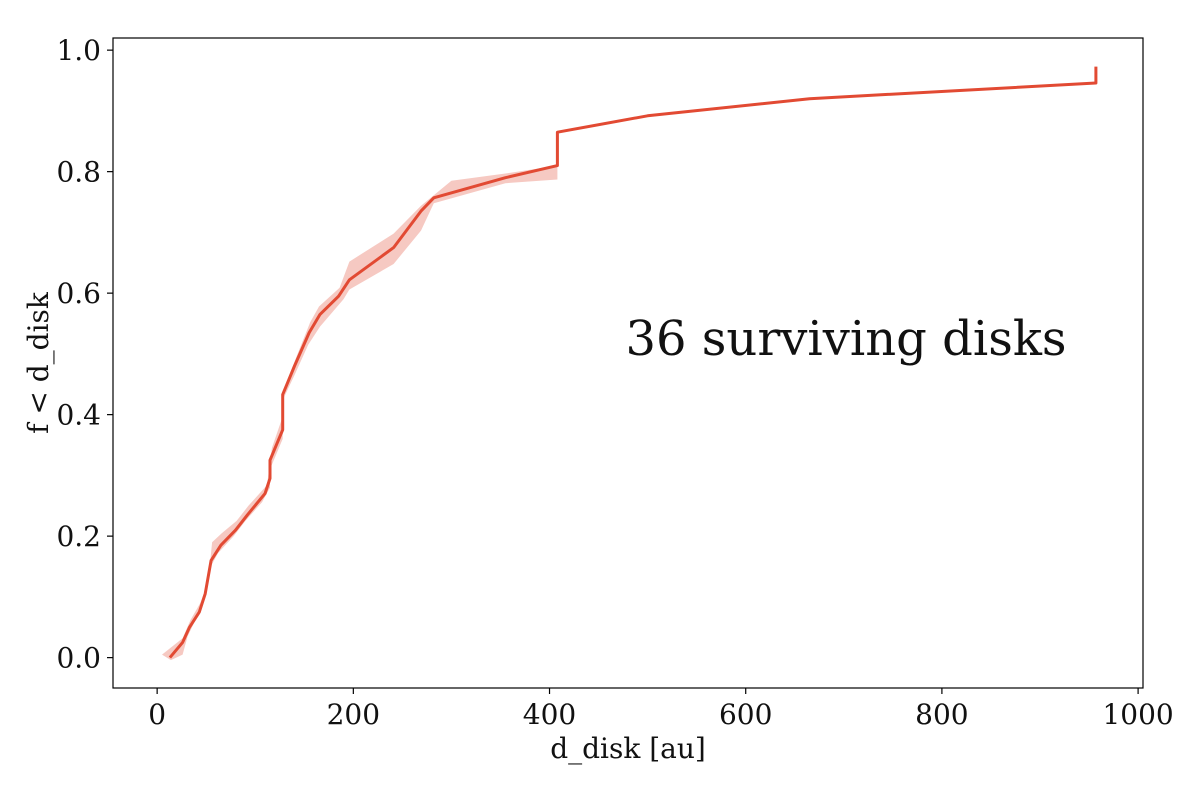 This screenshot has height=800, width=1200. I want to click on y-tick-label: 0.2, so click(78, 536).